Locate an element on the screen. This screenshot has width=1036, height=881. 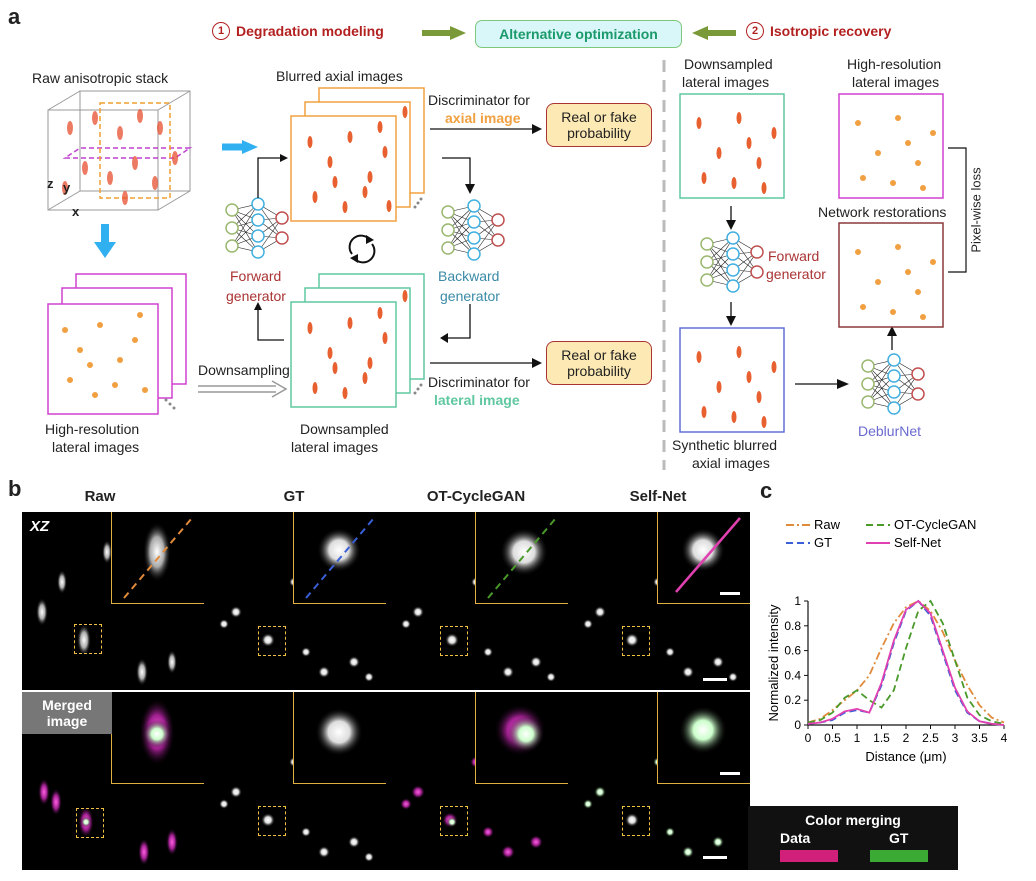
gt-merged-roi-box is located at coordinates (272, 821).